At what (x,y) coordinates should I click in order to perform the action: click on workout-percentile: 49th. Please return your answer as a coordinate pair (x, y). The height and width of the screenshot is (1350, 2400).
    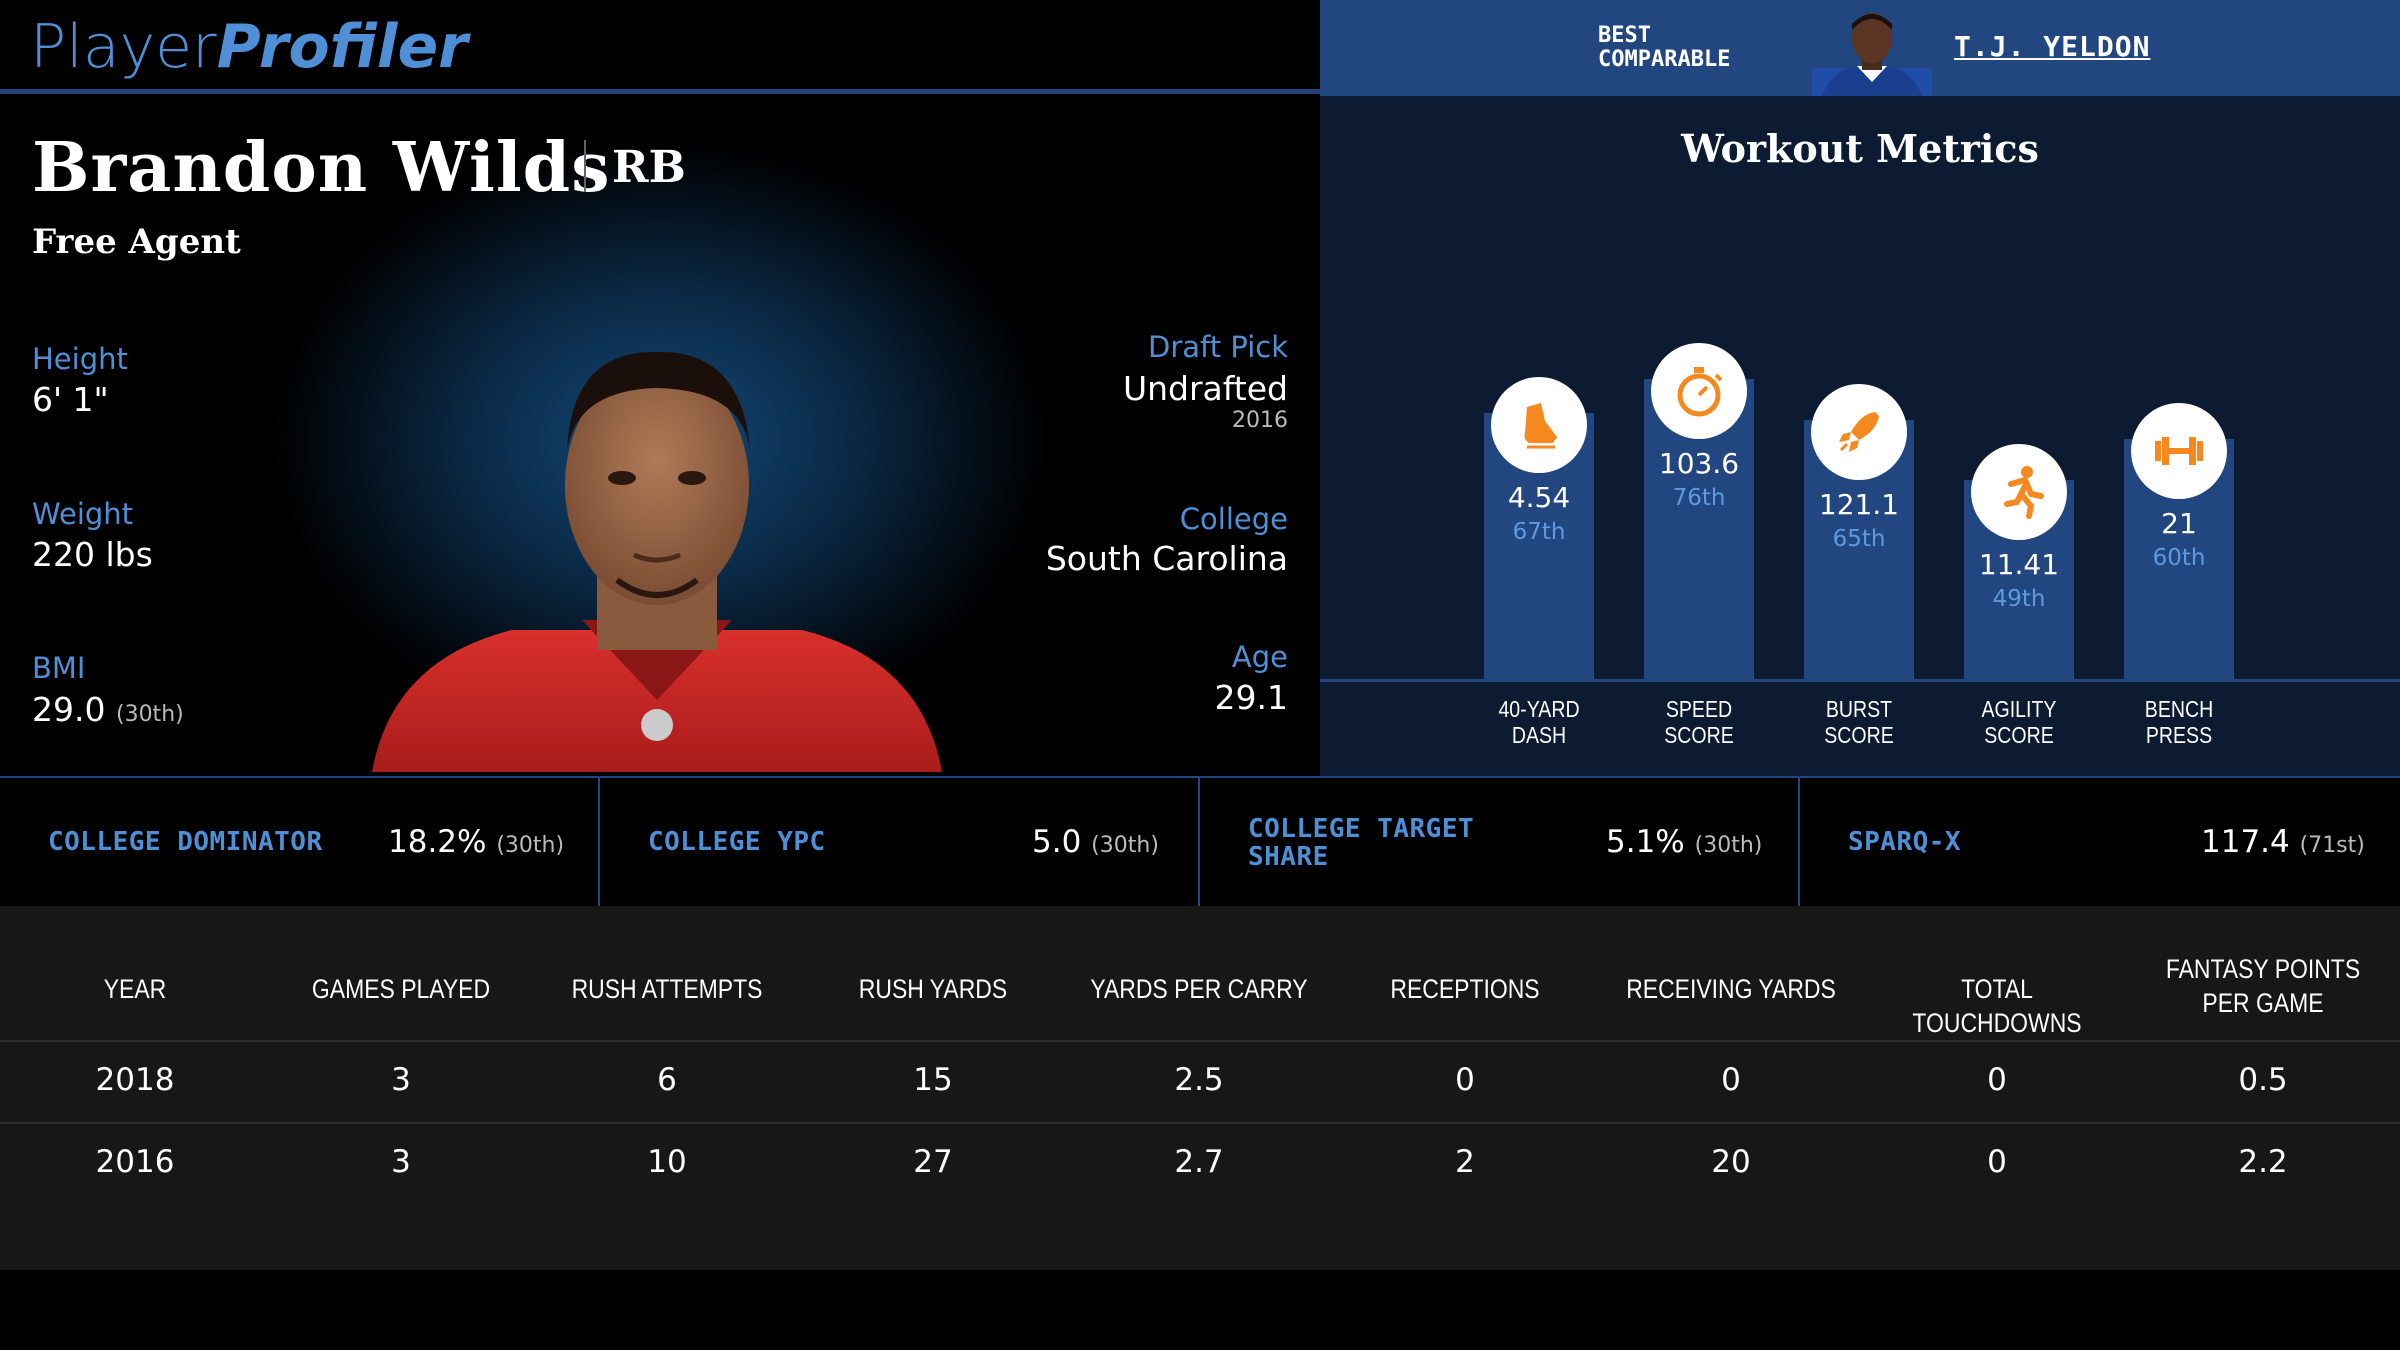
    Looking at the image, I should click on (2019, 599).